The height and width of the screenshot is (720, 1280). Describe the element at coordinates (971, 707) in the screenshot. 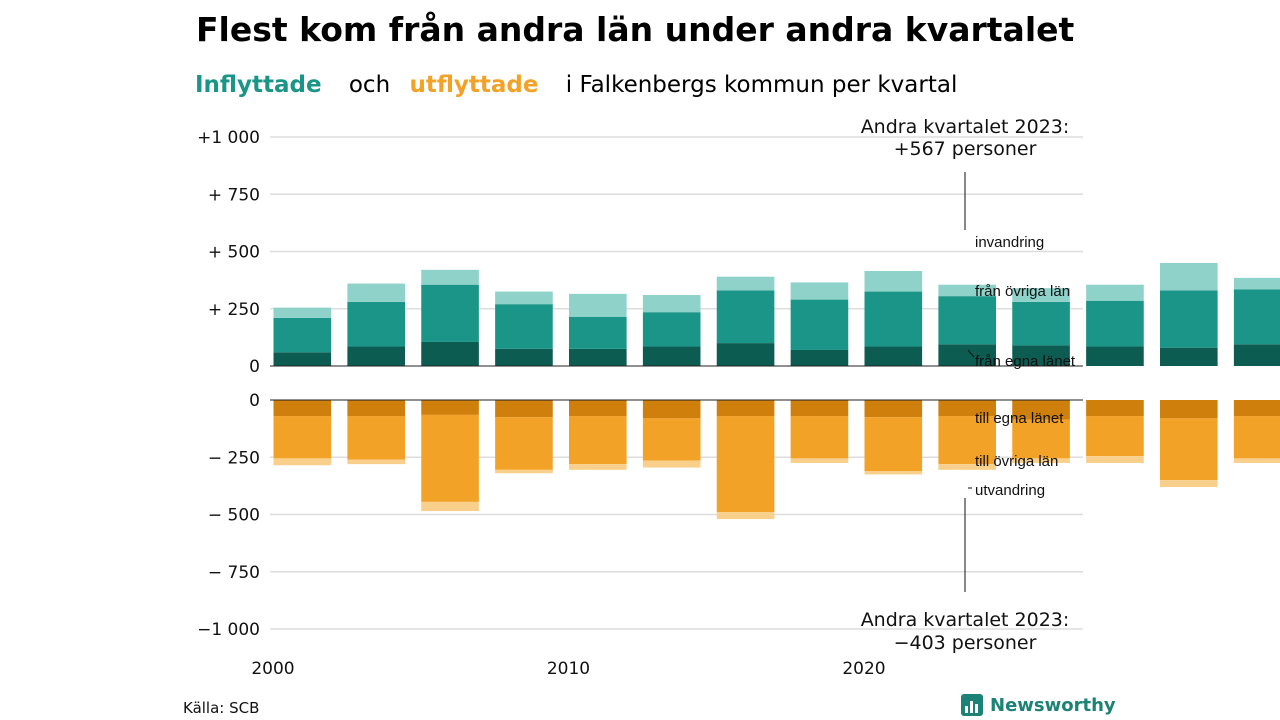

I see `brand-icon-bar2` at that location.